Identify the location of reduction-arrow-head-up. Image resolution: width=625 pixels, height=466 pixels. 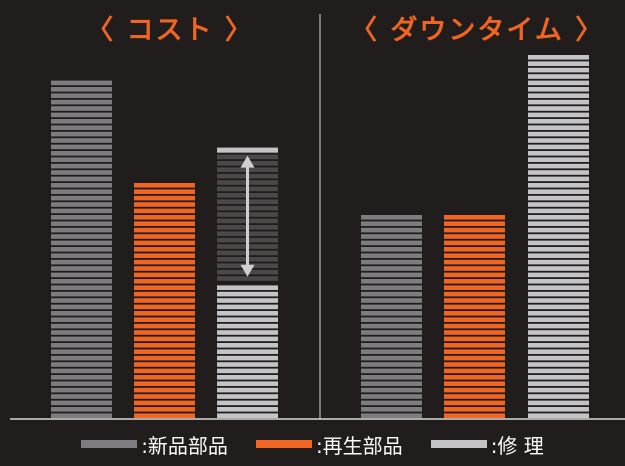
(247, 161).